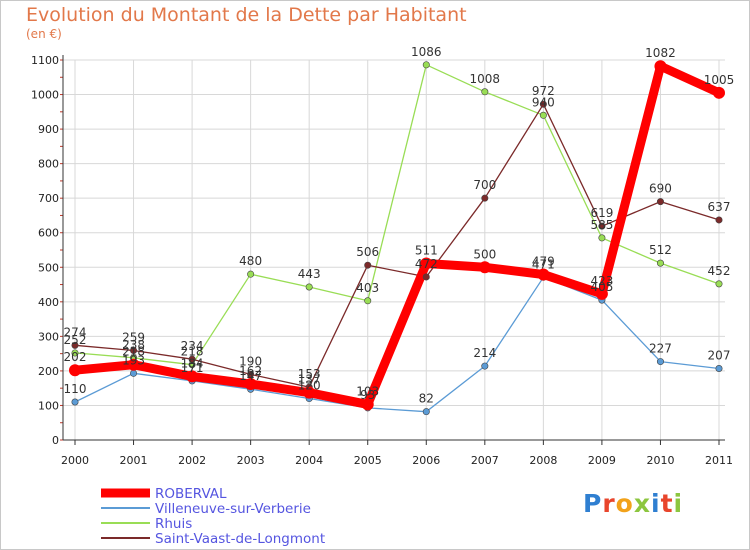  I want to click on data-label: 218, so click(192, 352).